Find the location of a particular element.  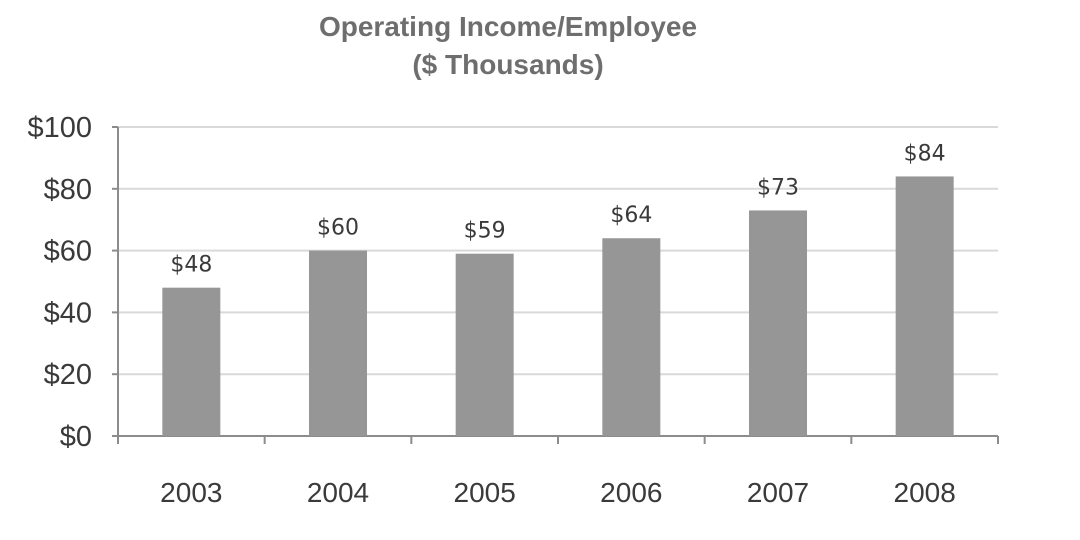

x-tick-label: 2007 is located at coordinates (778, 492).